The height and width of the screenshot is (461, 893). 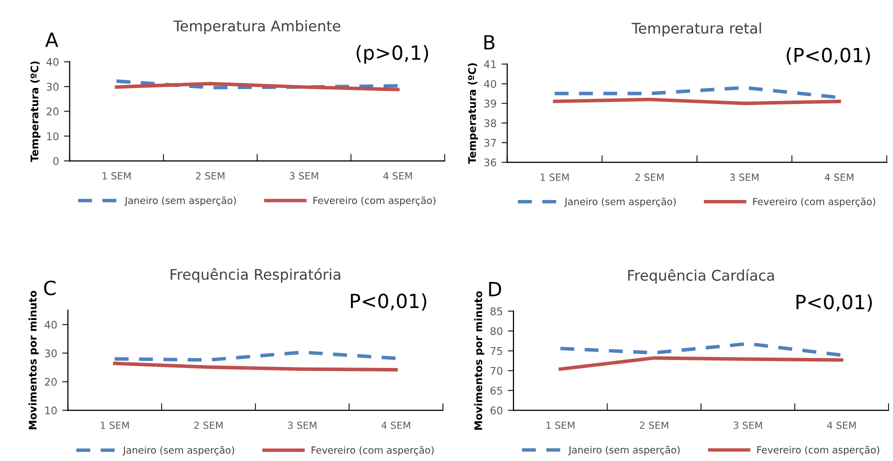 What do you see at coordinates (496, 390) in the screenshot?
I see `y-tick-label: 65` at bounding box center [496, 390].